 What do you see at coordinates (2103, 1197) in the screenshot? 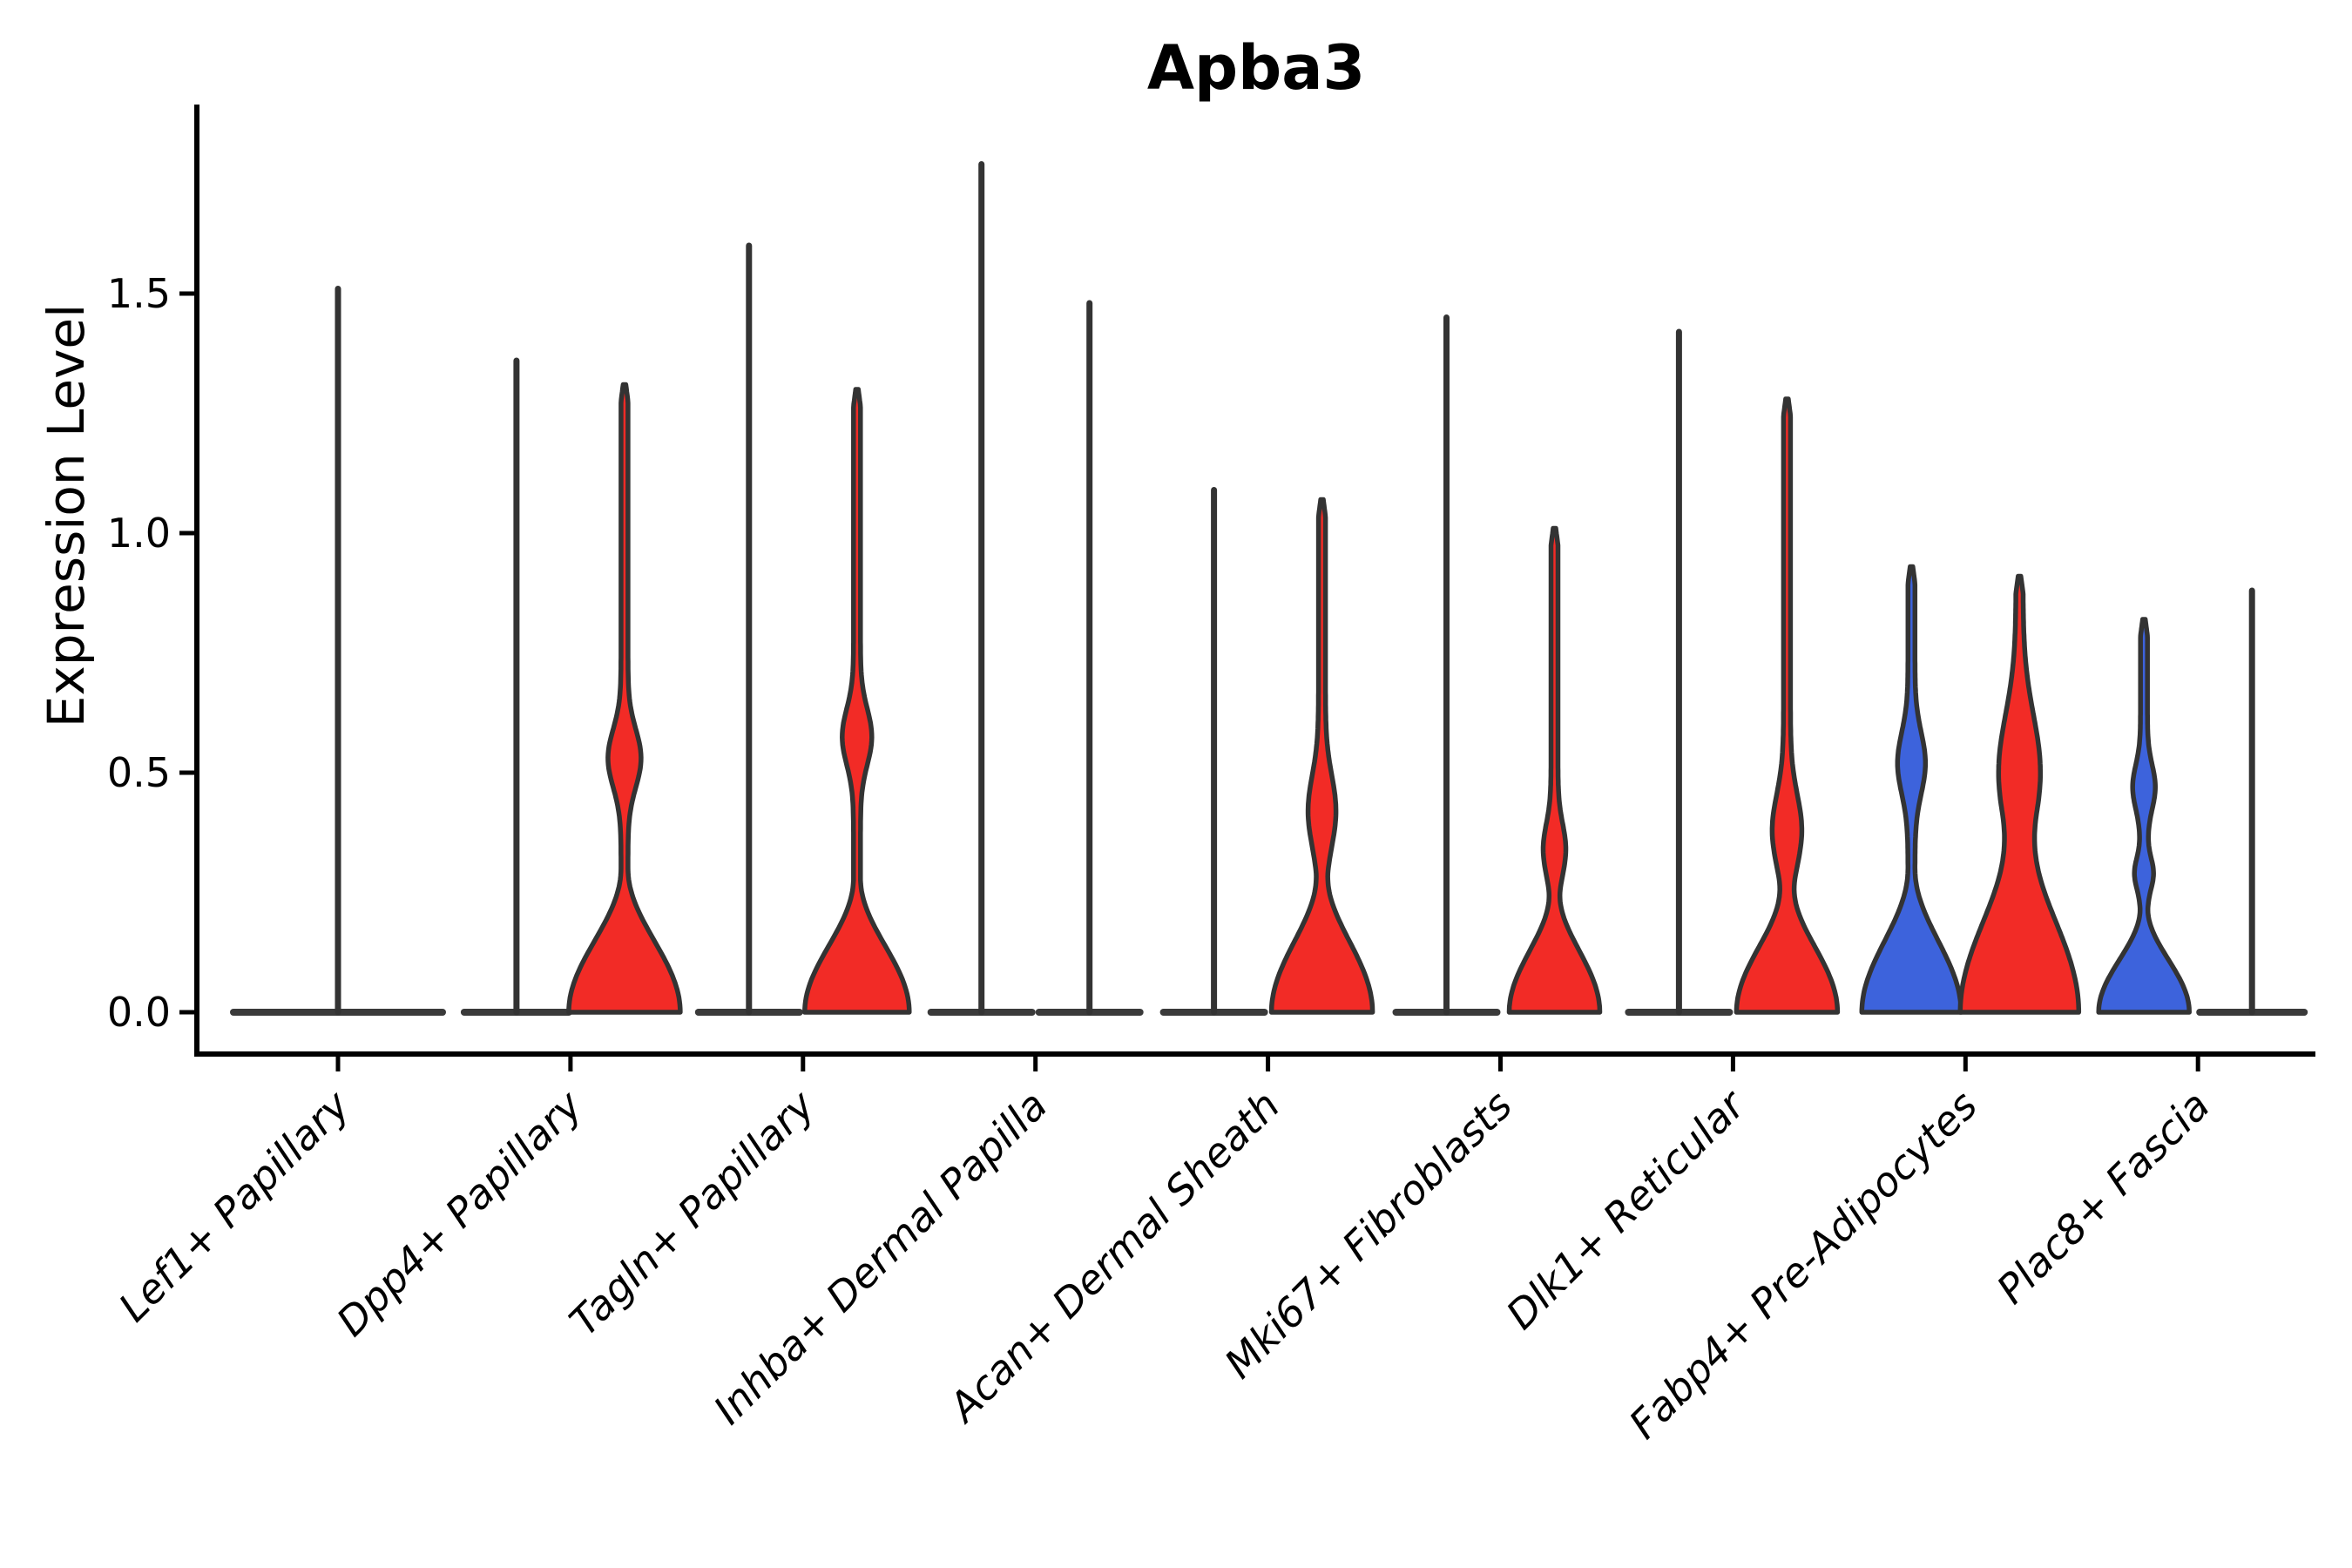
I see `x-tick-label: Plac8+ Fascia` at bounding box center [2103, 1197].